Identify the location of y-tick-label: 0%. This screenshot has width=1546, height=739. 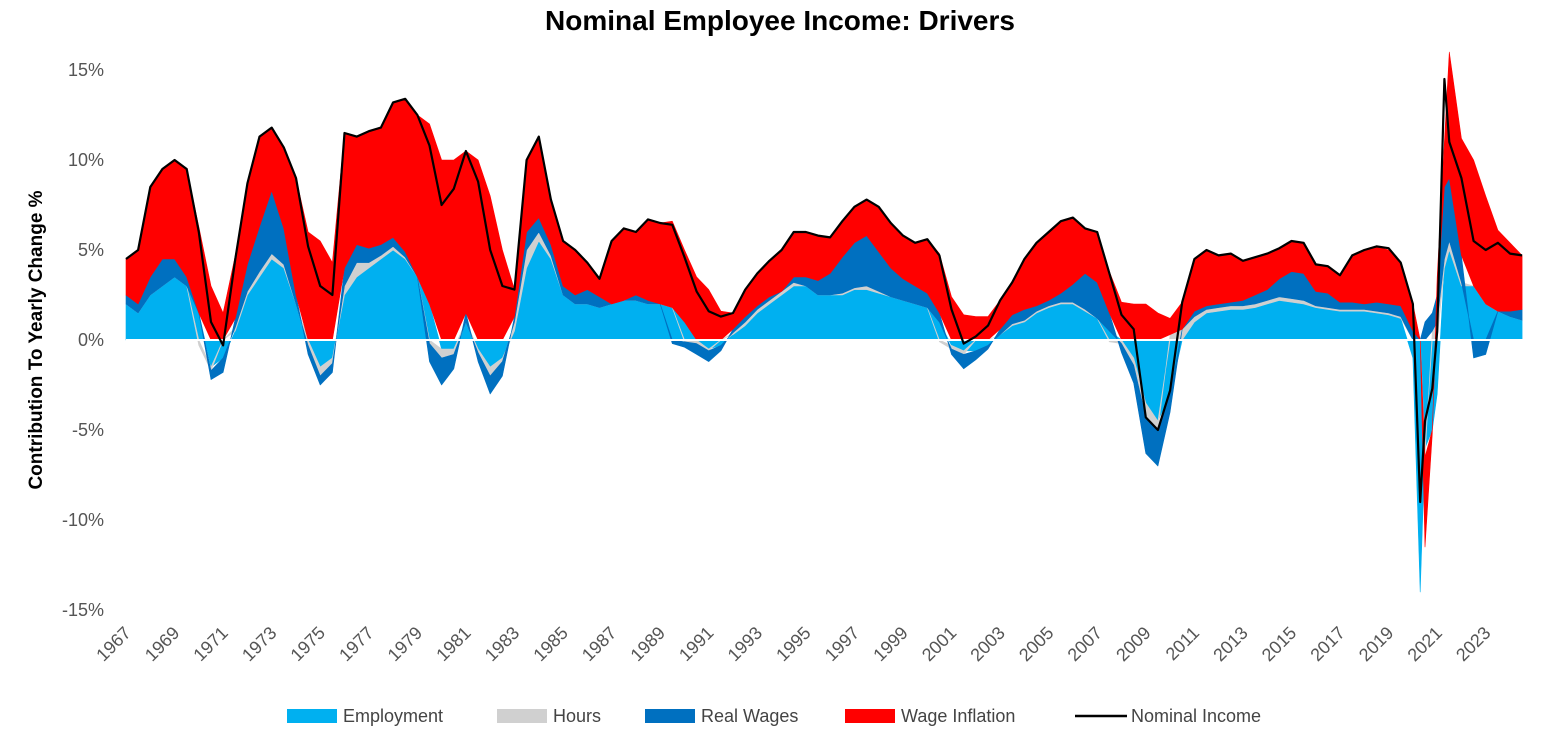
(91, 340).